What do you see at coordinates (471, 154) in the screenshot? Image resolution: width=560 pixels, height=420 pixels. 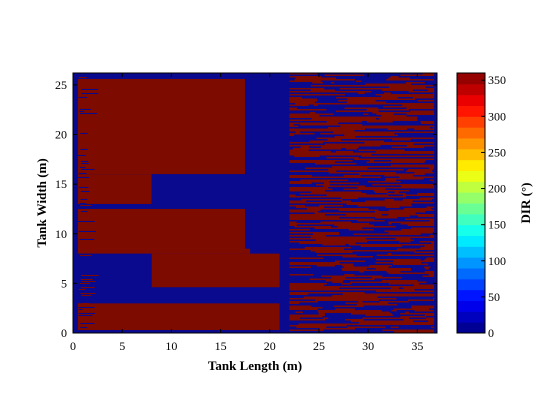 I see `colorbar-cell` at bounding box center [471, 154].